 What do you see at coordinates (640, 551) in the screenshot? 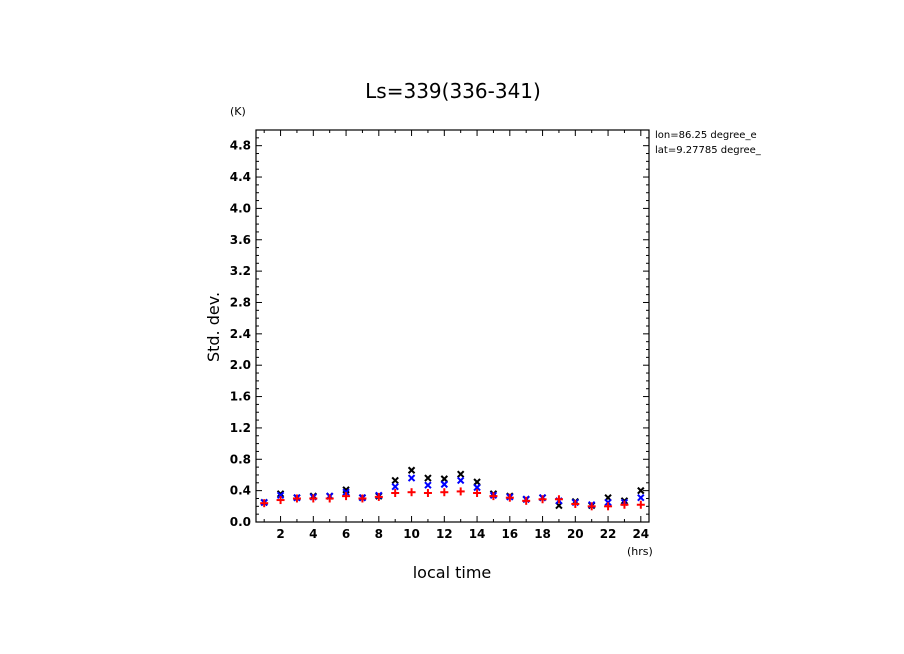
I see `x-unit-label: (hrs)` at bounding box center [640, 551].